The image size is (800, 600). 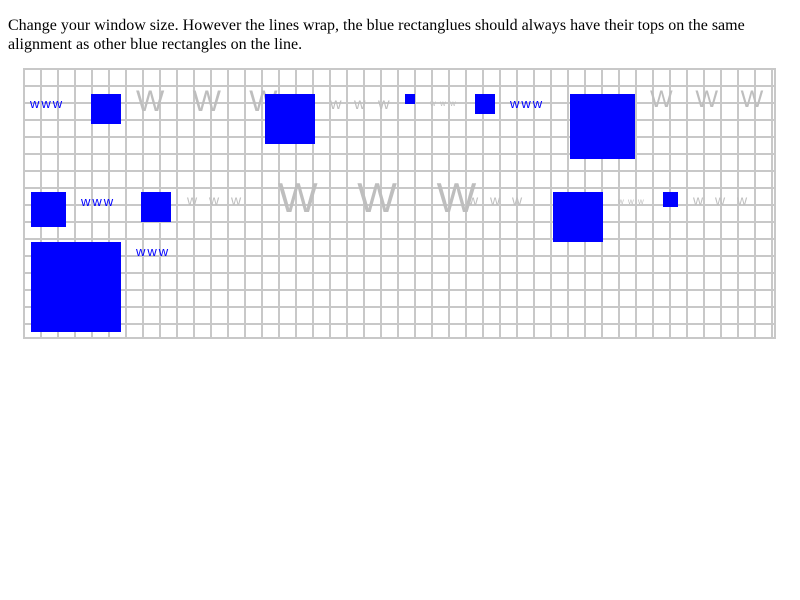 What do you see at coordinates (216, 200) in the screenshot?
I see `line2-text-medium-gray: w w w` at bounding box center [216, 200].